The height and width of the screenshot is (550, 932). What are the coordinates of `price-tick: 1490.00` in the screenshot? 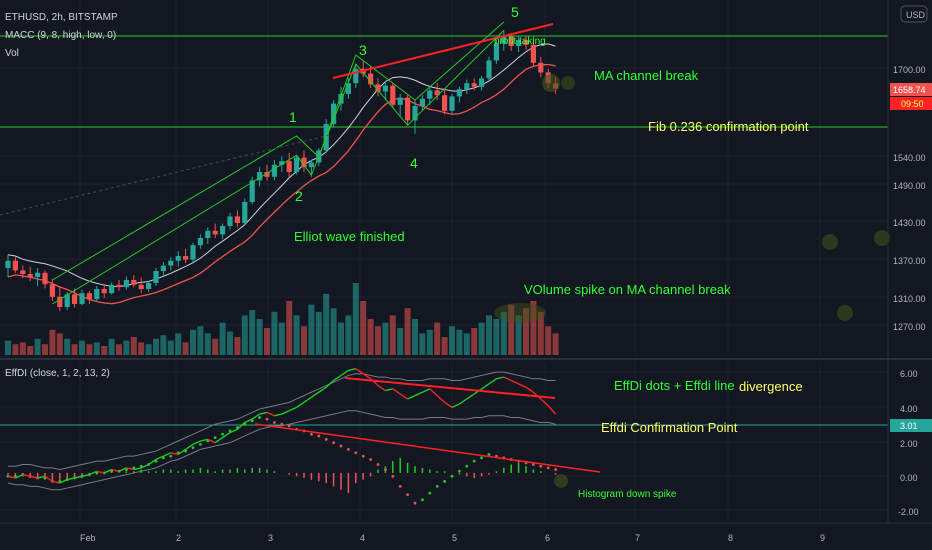 It's located at (909, 186).